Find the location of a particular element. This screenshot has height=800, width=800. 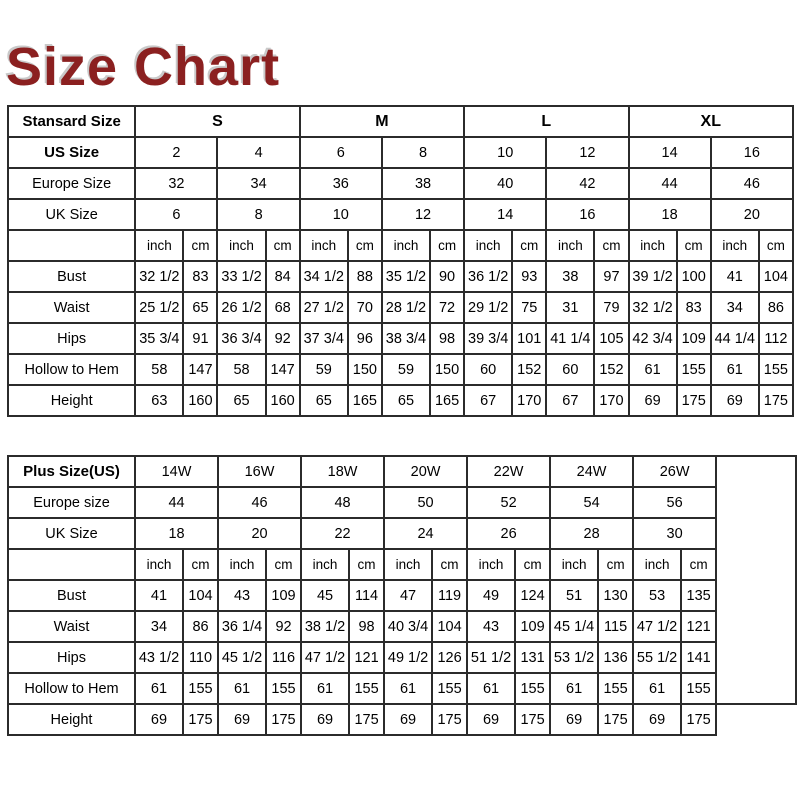

row-label-us-size: US Size is located at coordinates (71, 152).